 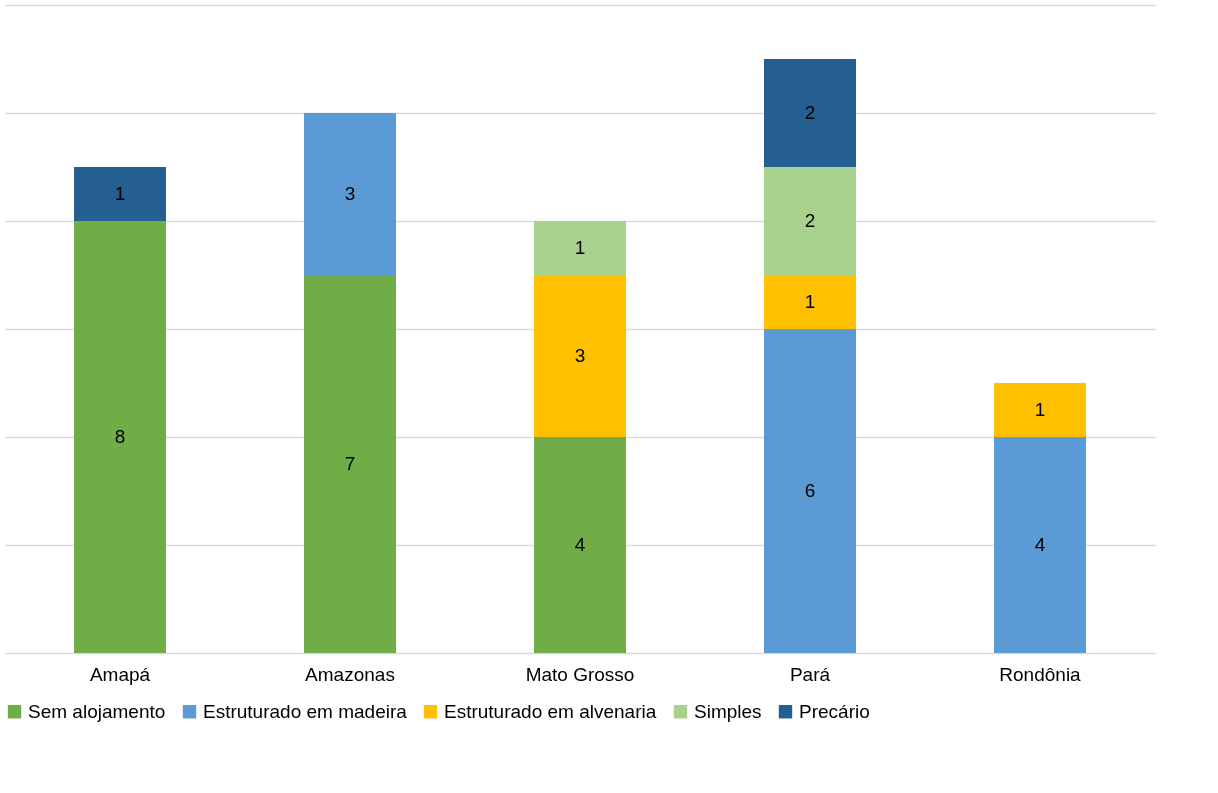 I want to click on x-tick-label: Amapá, so click(x=120, y=674).